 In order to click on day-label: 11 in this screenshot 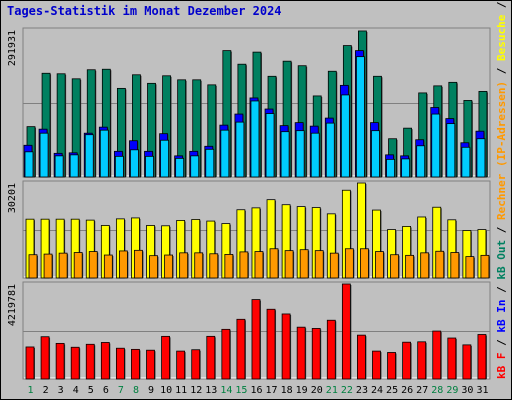, I will do `click(181, 390)`.